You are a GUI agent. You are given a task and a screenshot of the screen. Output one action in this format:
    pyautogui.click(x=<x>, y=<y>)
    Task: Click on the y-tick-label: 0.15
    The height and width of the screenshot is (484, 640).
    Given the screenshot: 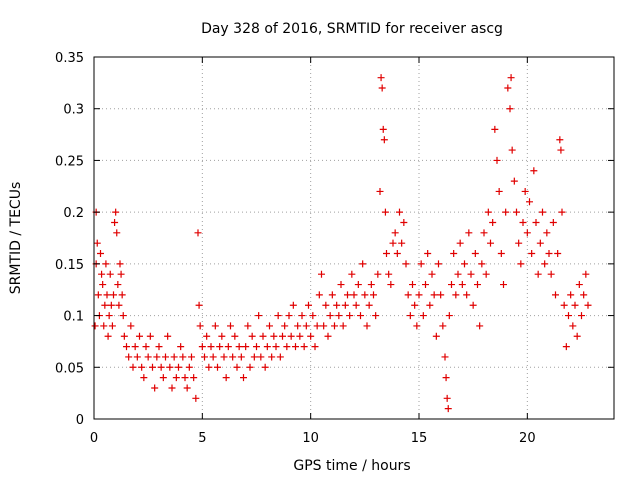 What is the action you would take?
    pyautogui.click(x=69, y=265)
    